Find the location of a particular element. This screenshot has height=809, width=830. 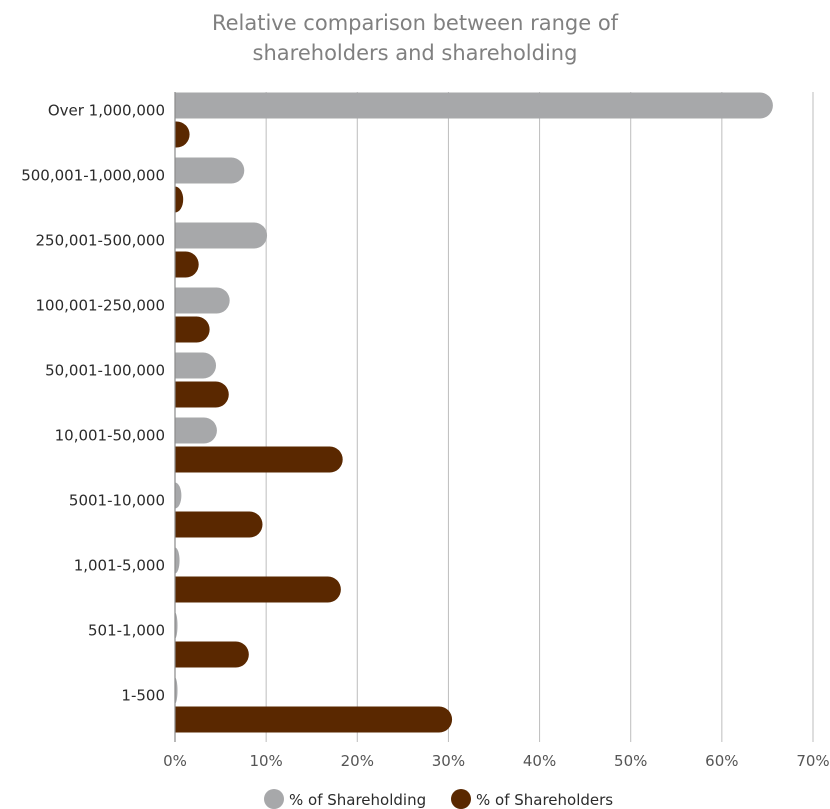

category-label: Over 1,000,000 is located at coordinates (106, 111).